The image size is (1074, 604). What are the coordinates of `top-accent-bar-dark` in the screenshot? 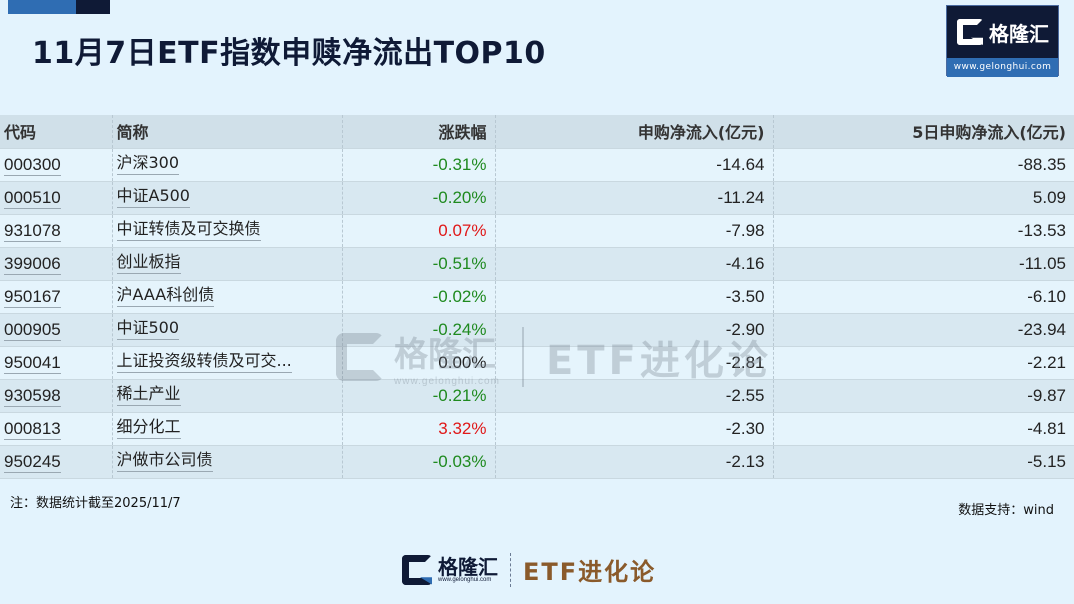 It's located at (93, 7).